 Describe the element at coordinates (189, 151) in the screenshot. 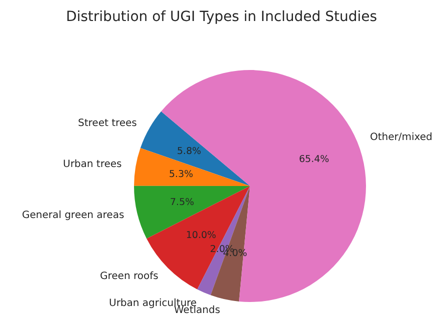

I see `data-label: 5.8%` at that location.